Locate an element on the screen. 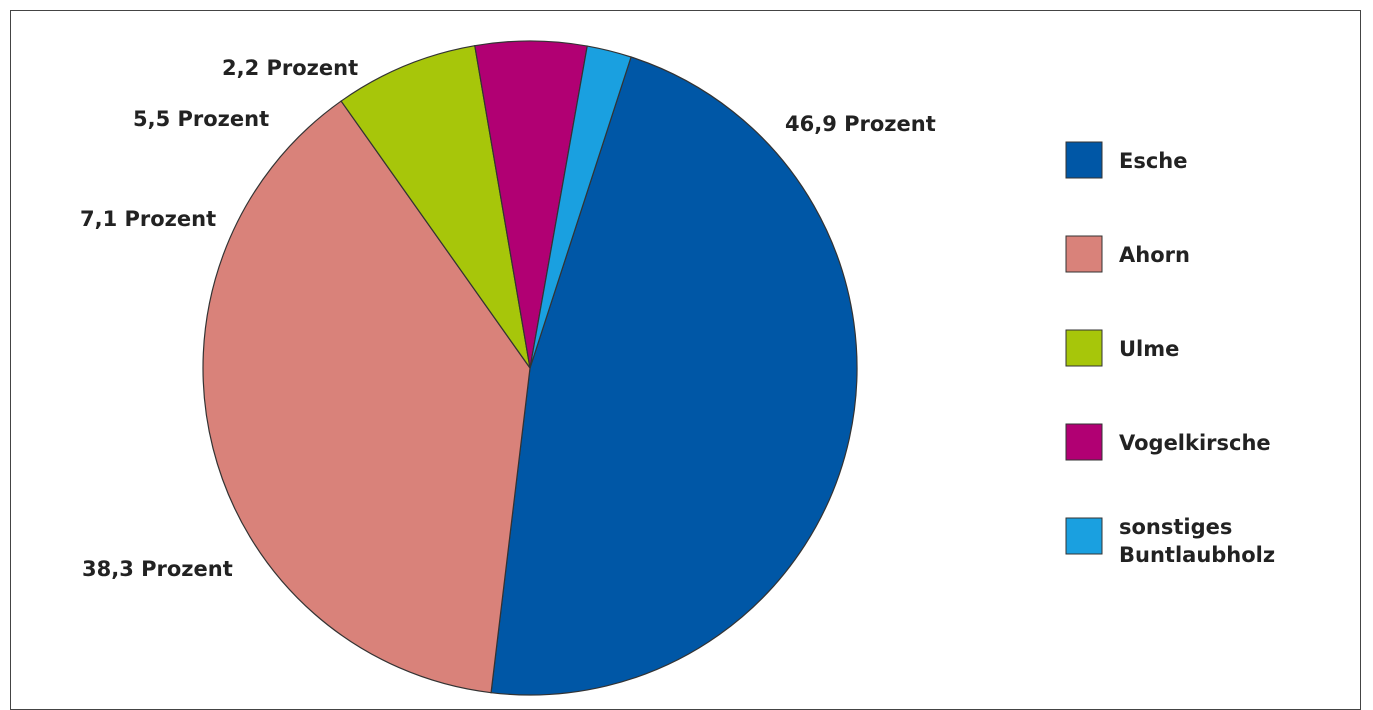  slice-label-ahorn: 38,3 Prozent is located at coordinates (157, 569).